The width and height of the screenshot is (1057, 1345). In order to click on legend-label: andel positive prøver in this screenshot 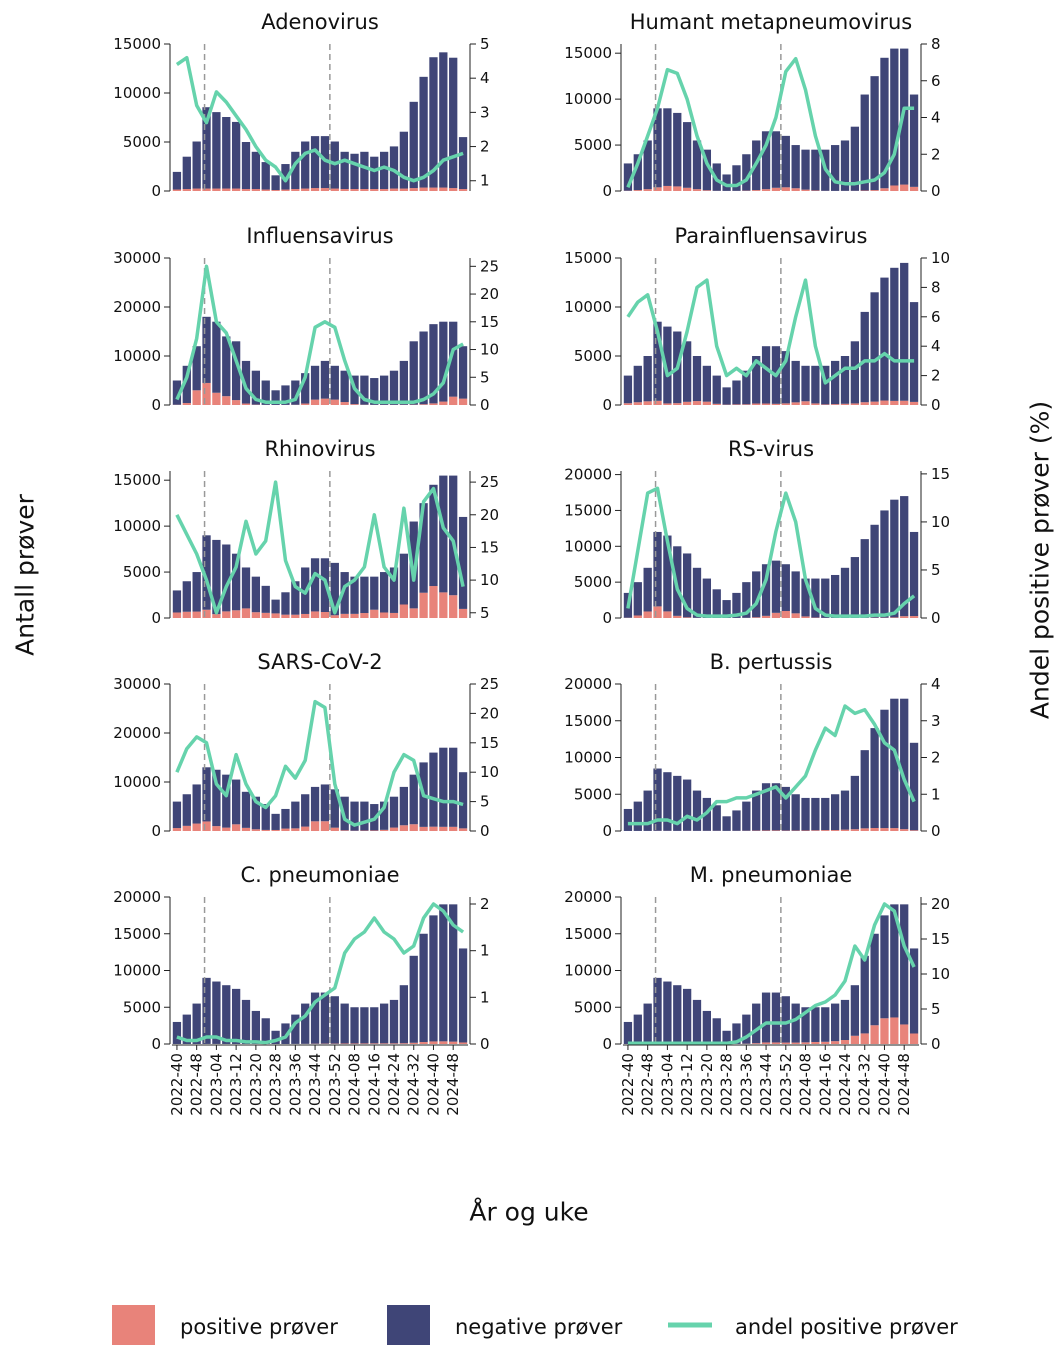, I will do `click(846, 1327)`.